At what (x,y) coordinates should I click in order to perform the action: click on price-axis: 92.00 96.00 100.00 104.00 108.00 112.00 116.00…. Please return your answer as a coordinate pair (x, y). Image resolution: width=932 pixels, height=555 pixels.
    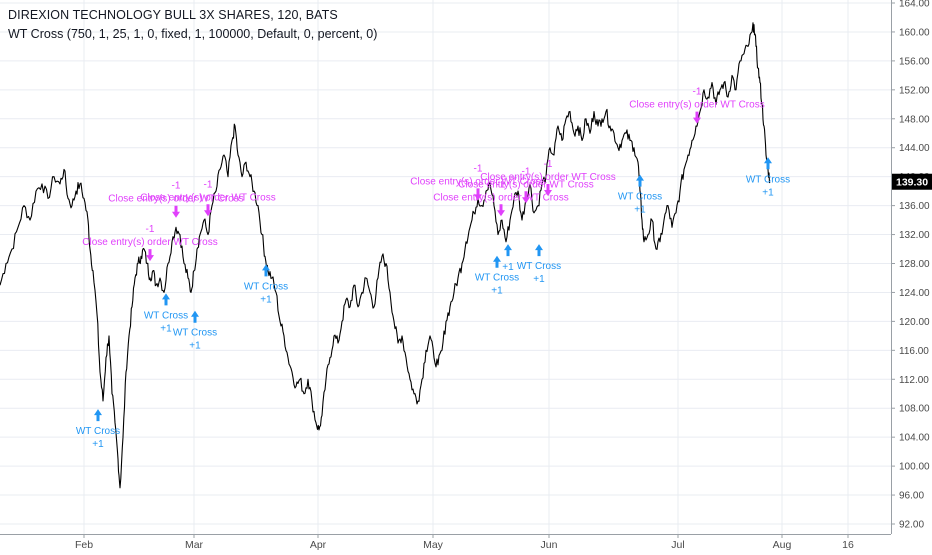
    Looking at the image, I should click on (911, 267).